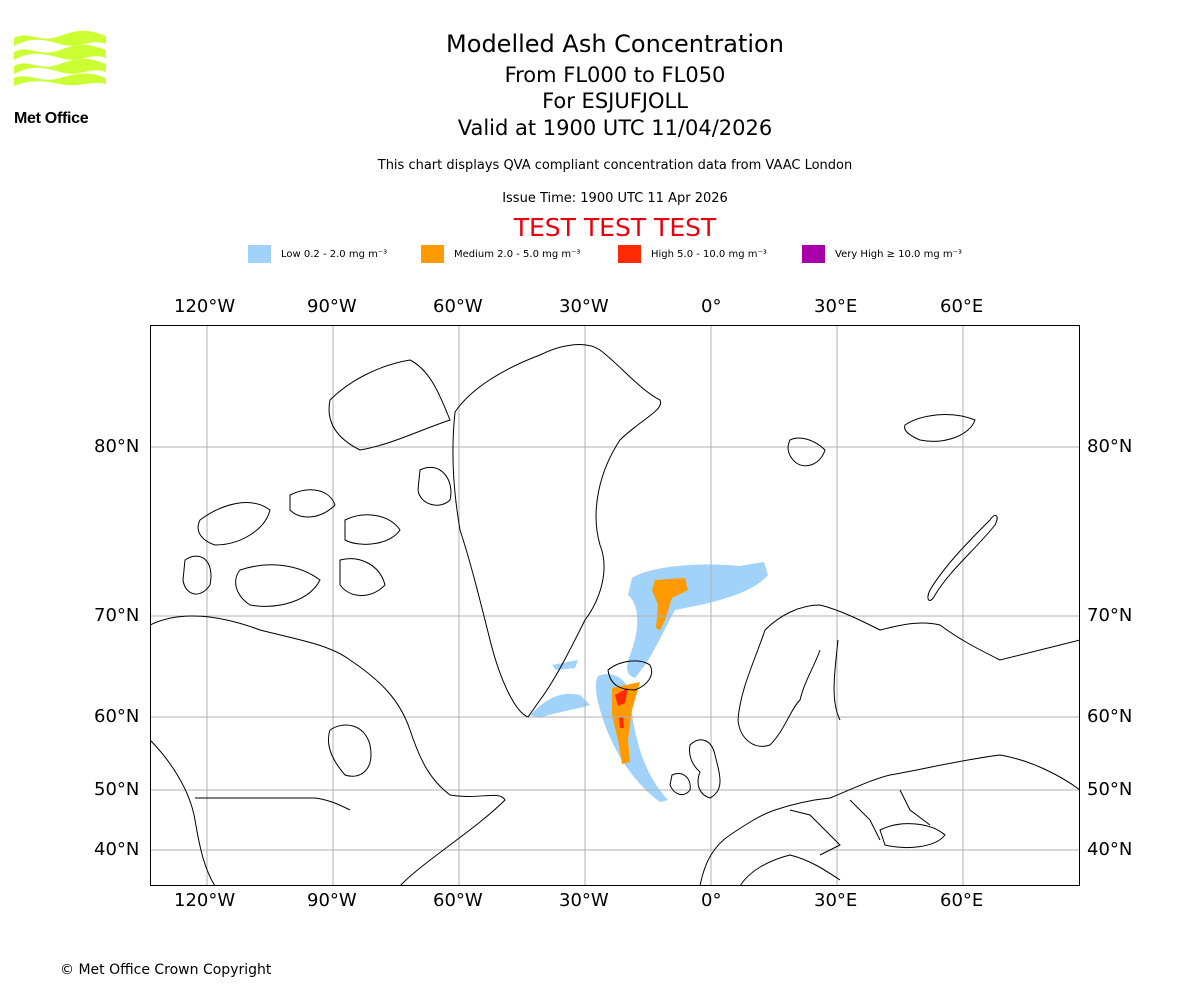  I want to click on lat-tick-right: 40°N, so click(1110, 849).